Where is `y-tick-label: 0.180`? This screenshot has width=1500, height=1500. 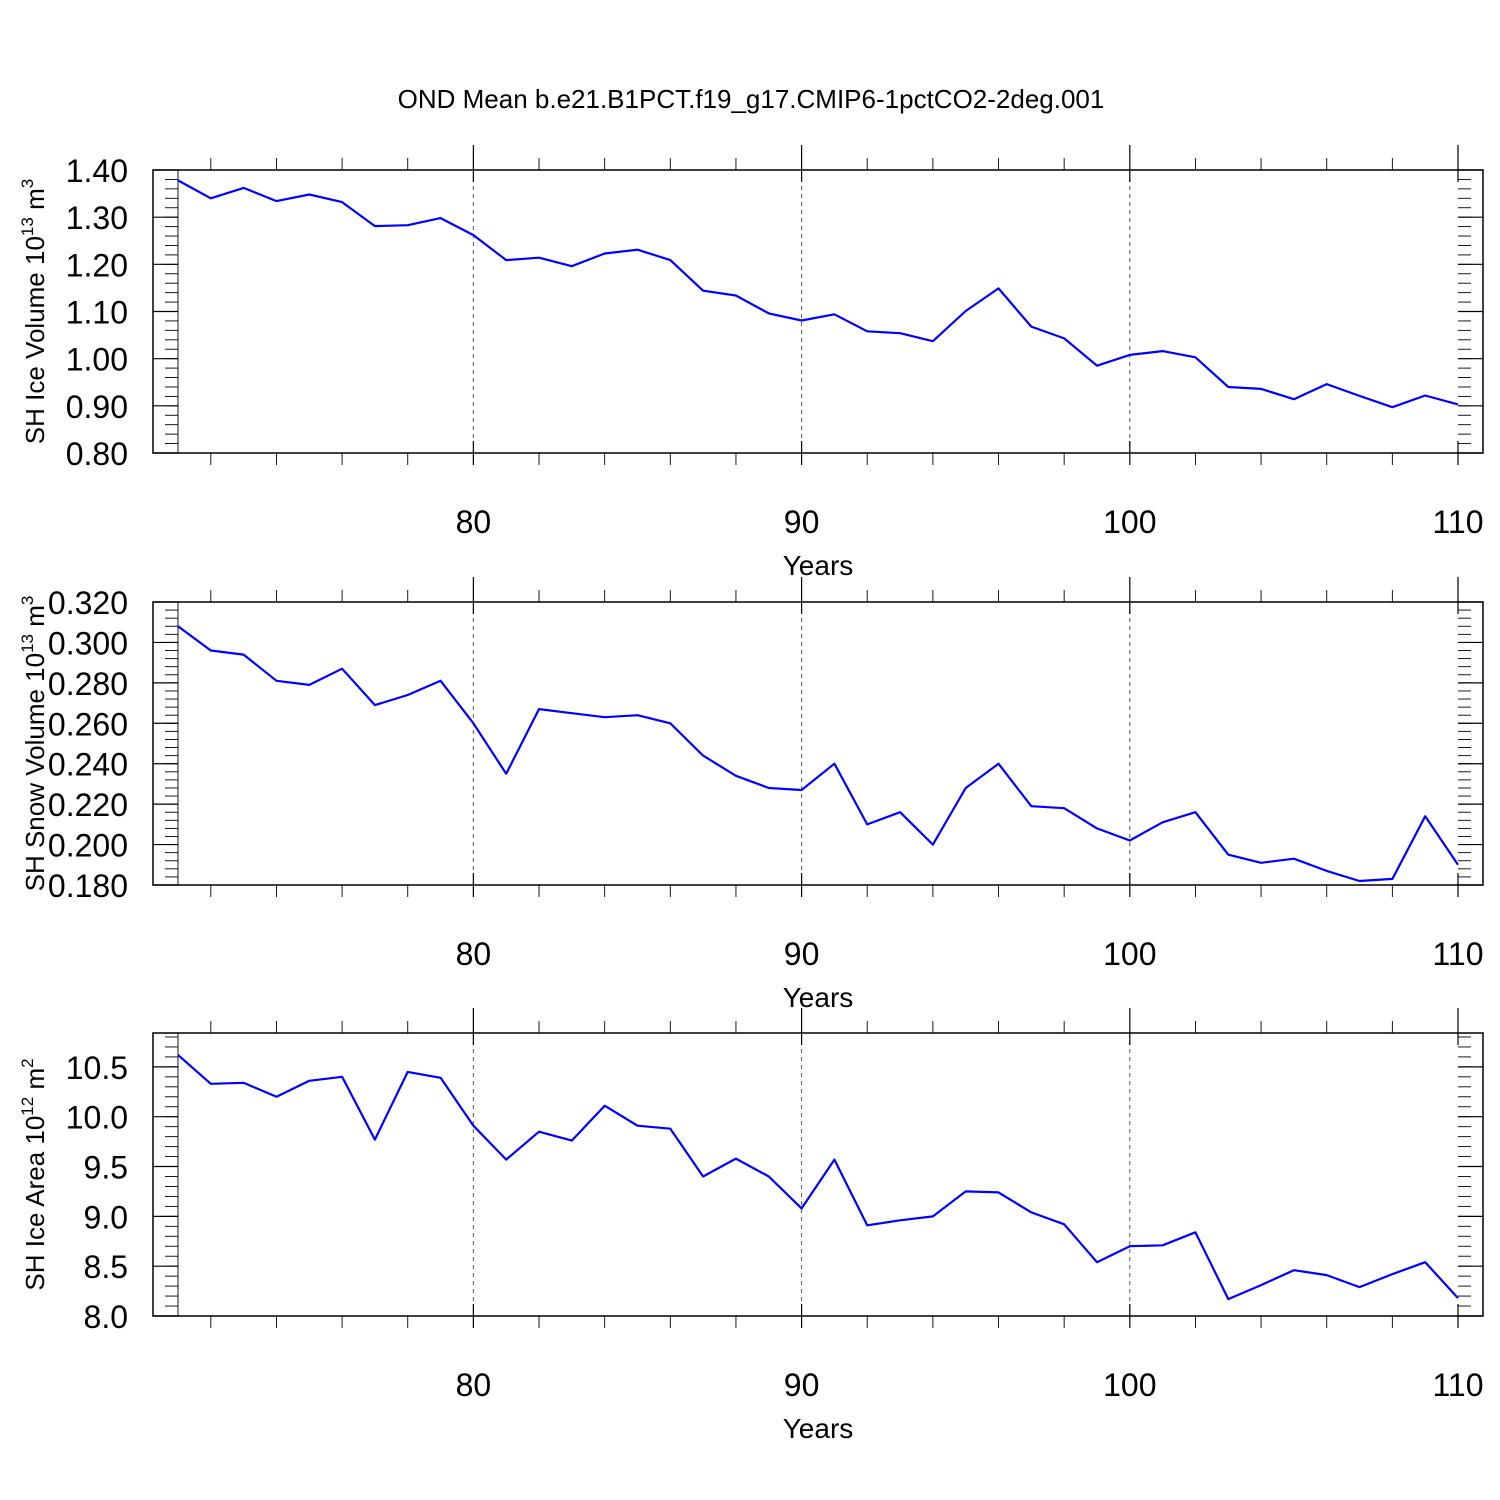
y-tick-label: 0.180 is located at coordinates (88, 886).